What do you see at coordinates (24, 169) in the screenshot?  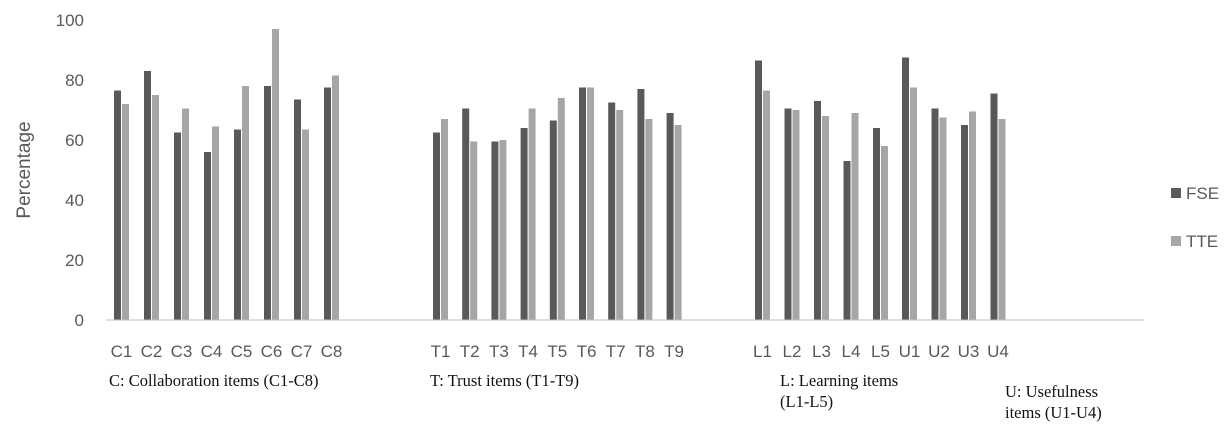 I see `y-axis-title: Percentage` at bounding box center [24, 169].